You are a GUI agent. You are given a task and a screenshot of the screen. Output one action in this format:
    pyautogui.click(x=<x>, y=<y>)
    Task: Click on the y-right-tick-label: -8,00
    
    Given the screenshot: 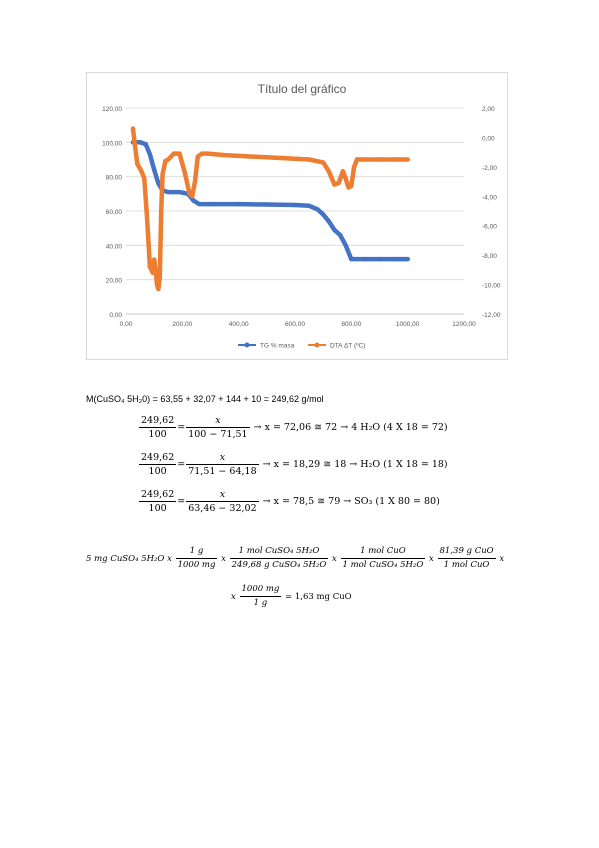 What is the action you would take?
    pyautogui.click(x=489, y=256)
    